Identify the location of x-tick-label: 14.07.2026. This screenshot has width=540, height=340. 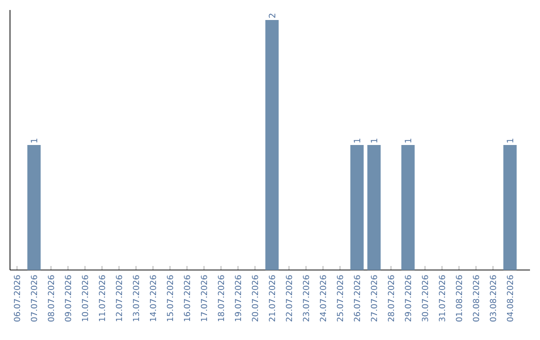
(153, 298).